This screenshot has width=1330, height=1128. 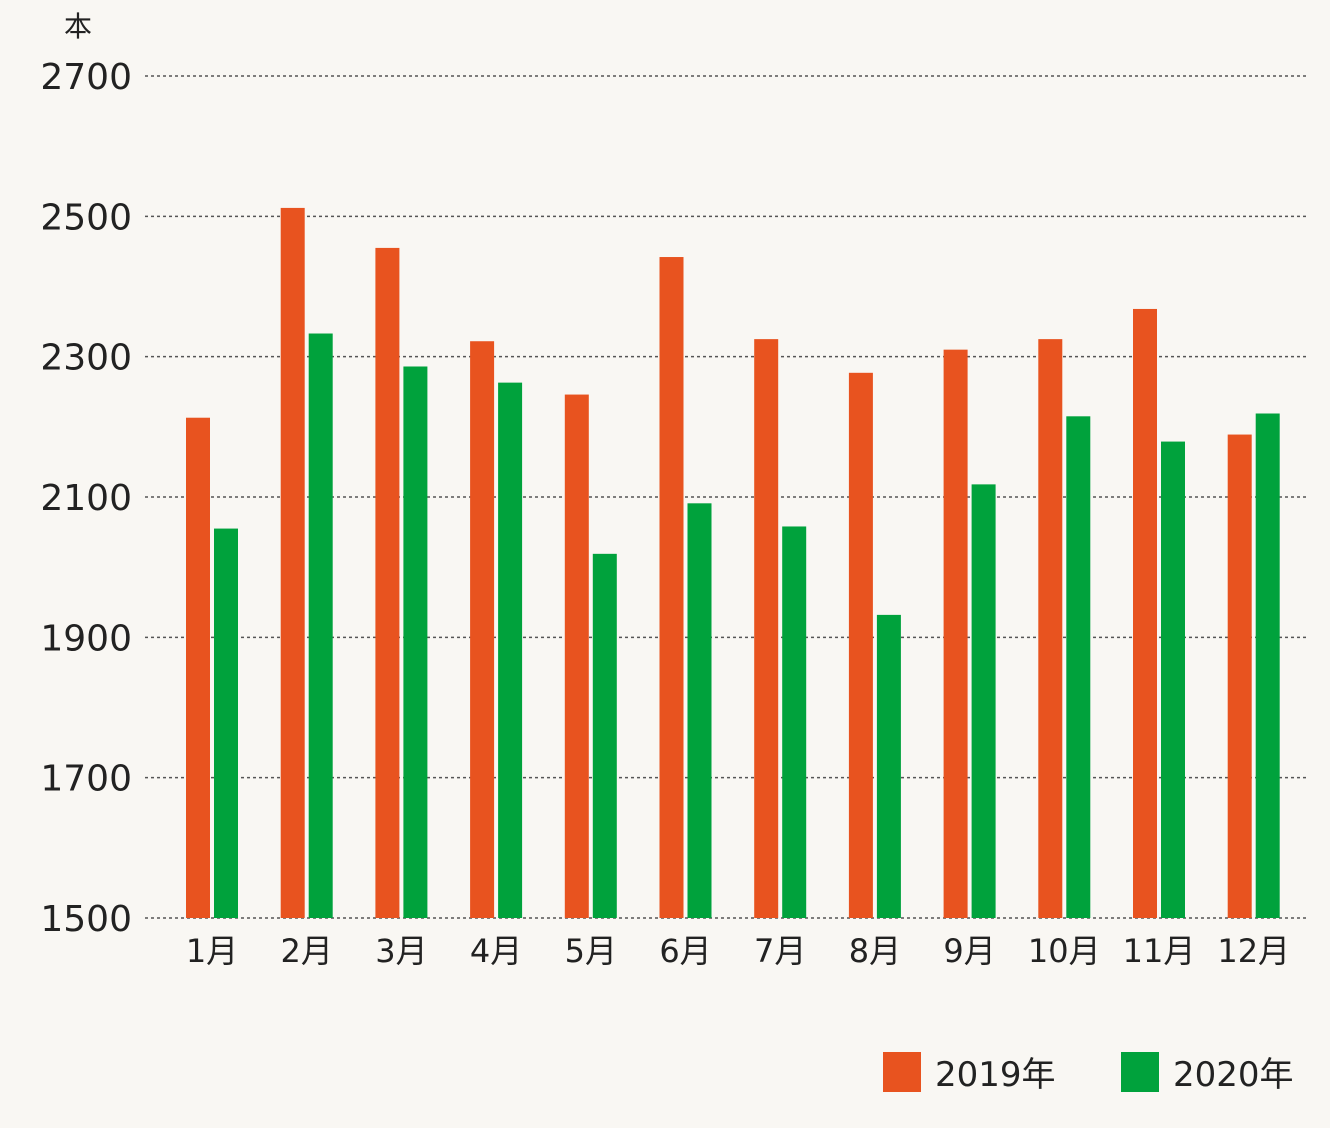 What do you see at coordinates (212, 951) in the screenshot?
I see `x-category-label: 1月` at bounding box center [212, 951].